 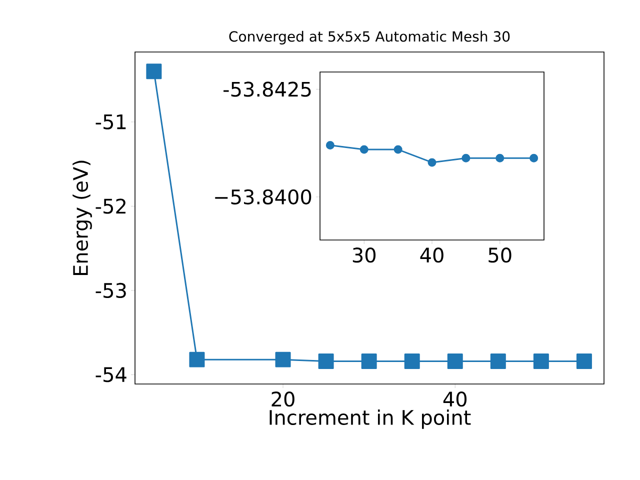 What do you see at coordinates (370, 419) in the screenshot?
I see `x-axis-title: Increment in K point` at bounding box center [370, 419].